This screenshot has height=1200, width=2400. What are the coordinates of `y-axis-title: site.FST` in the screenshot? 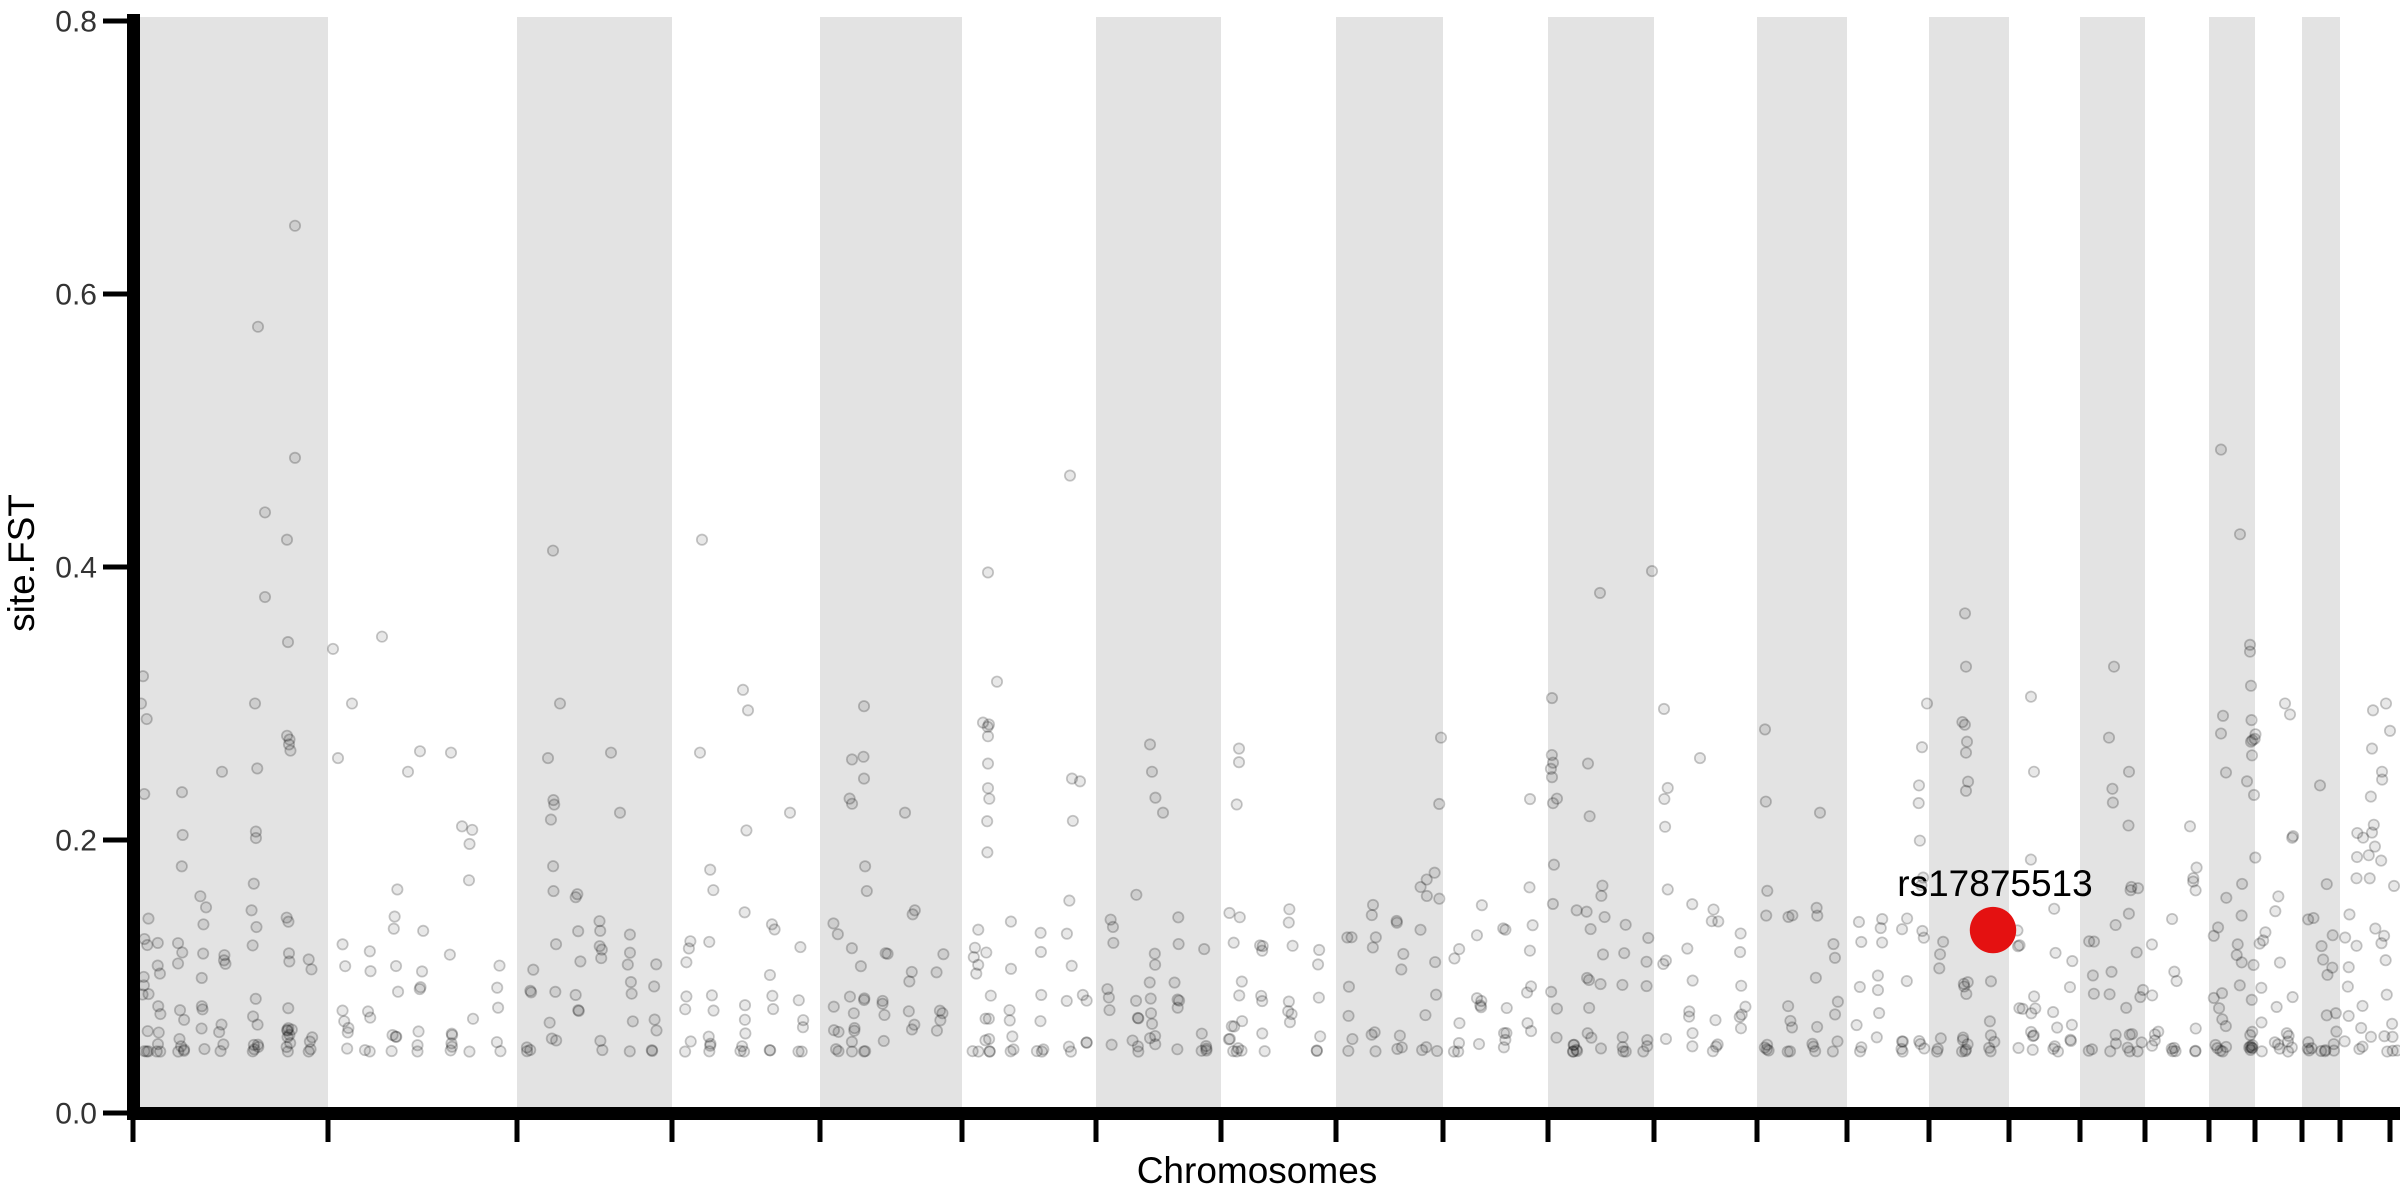 It's located at (21, 563).